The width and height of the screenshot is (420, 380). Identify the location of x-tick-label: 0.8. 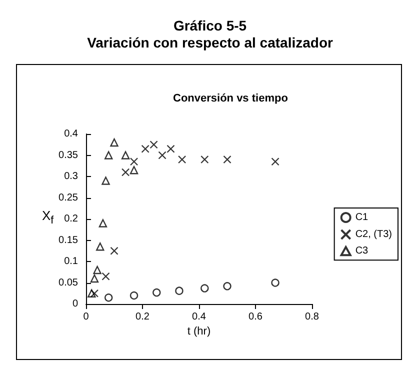
(312, 317).